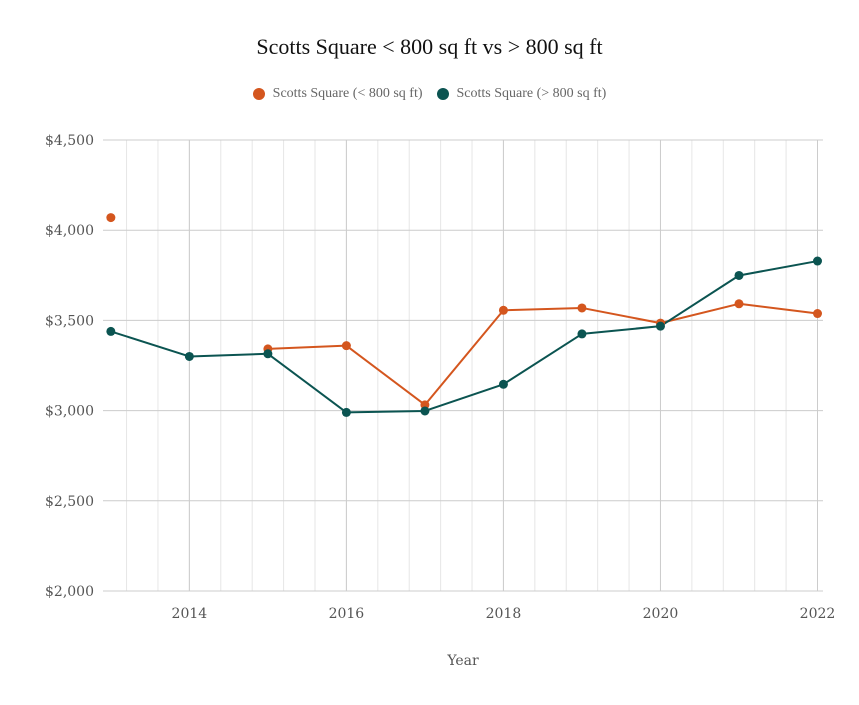  I want to click on y-tick-label: $4,500, so click(69, 141).